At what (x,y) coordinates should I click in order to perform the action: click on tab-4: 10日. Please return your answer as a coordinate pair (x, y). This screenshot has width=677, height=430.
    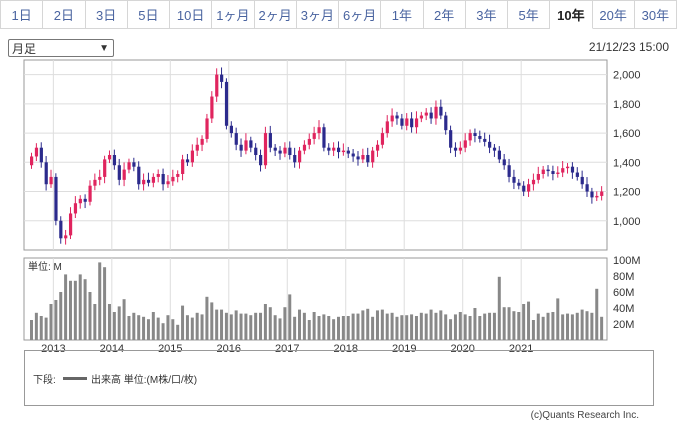
    Looking at the image, I should click on (191, 14).